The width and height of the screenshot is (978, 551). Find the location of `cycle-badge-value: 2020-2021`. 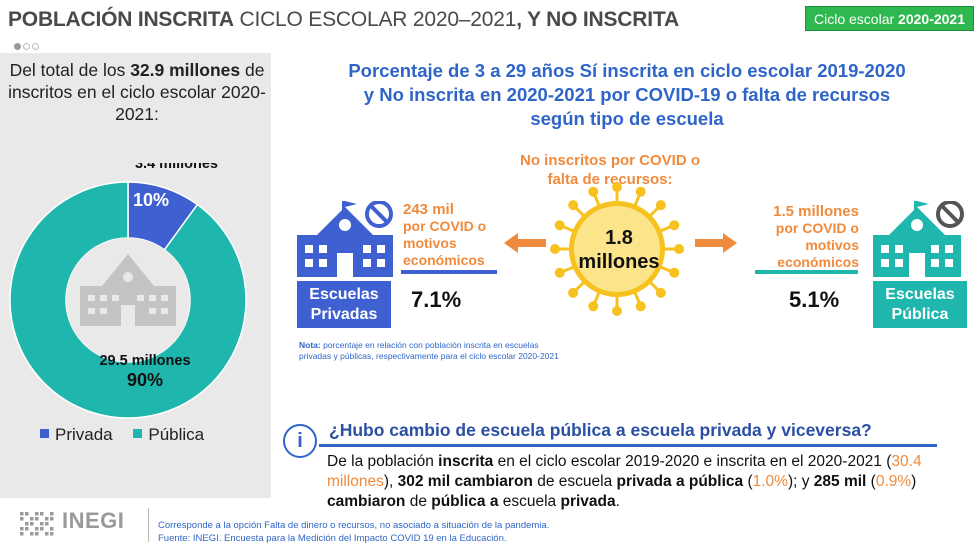

cycle-badge-value: 2020-2021 is located at coordinates (931, 19).